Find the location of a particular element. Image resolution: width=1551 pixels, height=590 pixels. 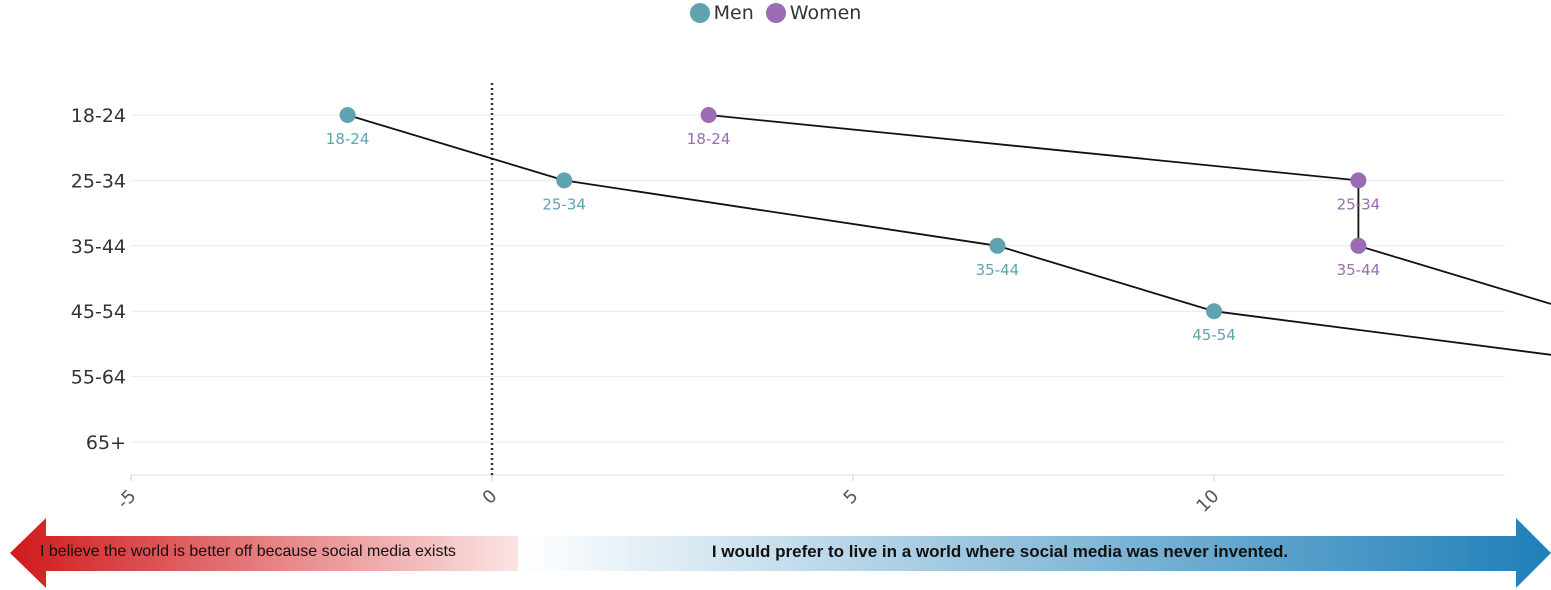

data-label-women: 35-44 is located at coordinates (1359, 270).